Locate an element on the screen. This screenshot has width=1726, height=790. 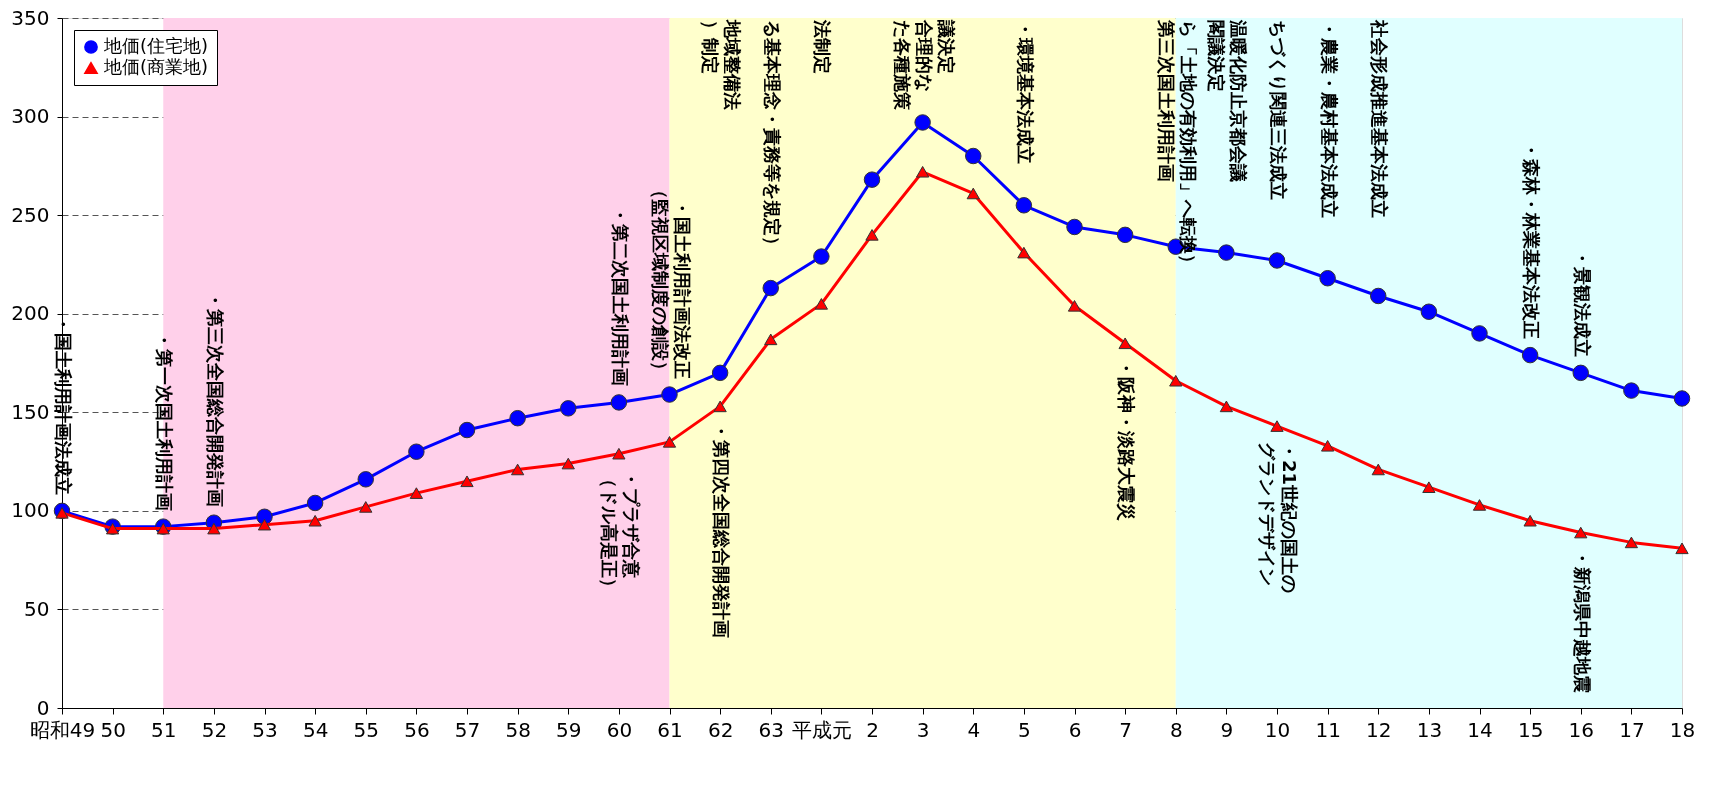
x-tick-label: 52 is located at coordinates (214, 729).